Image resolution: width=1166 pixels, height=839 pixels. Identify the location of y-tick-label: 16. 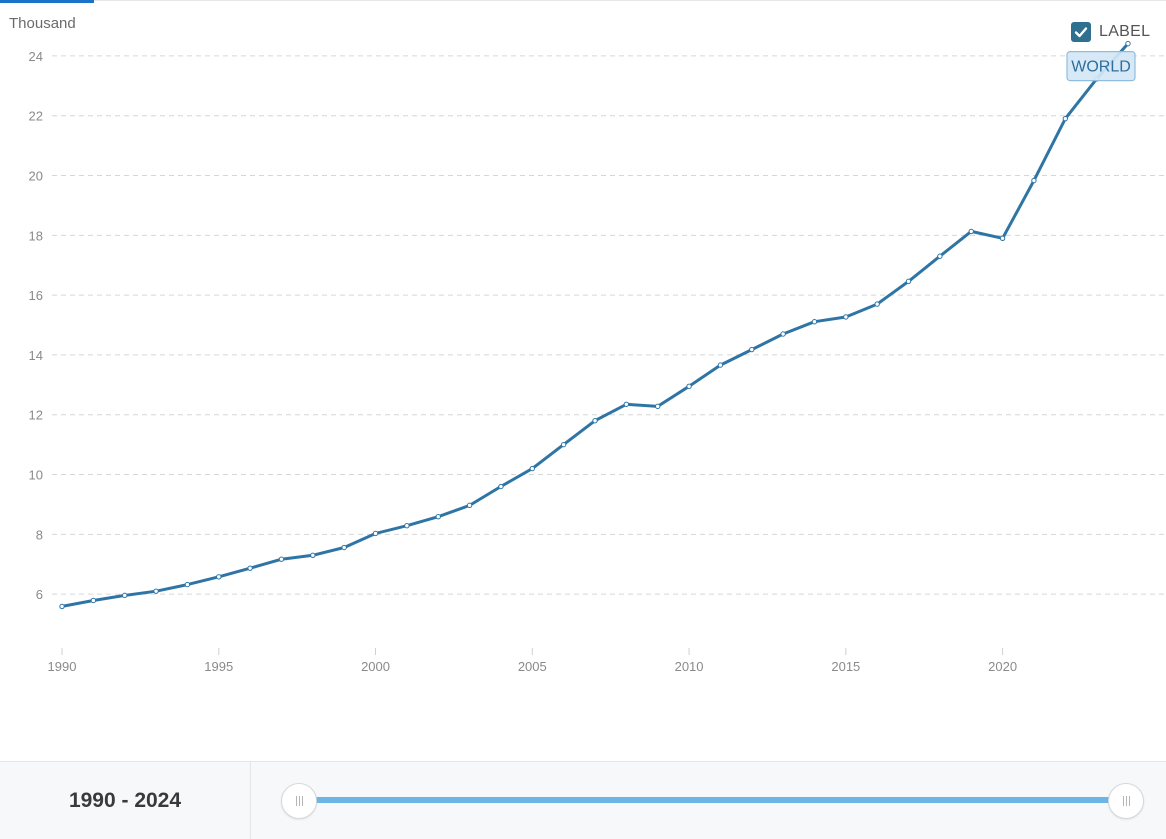
(36, 295).